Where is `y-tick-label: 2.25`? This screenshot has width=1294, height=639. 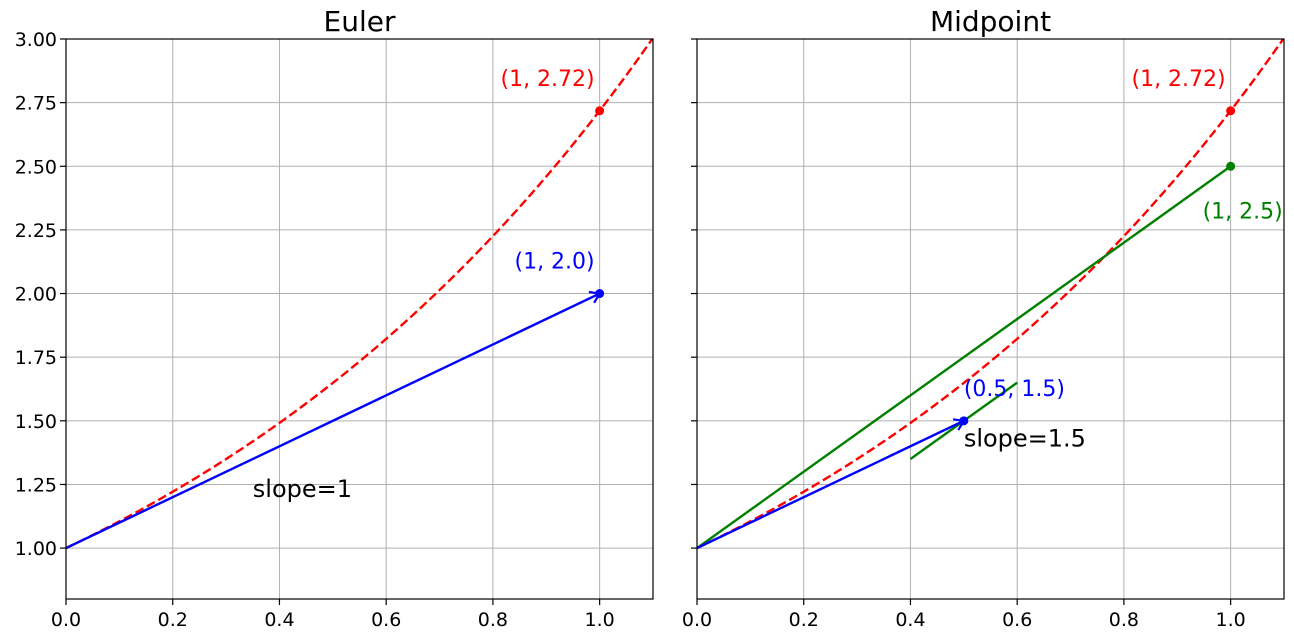
y-tick-label: 2.25 is located at coordinates (36, 231).